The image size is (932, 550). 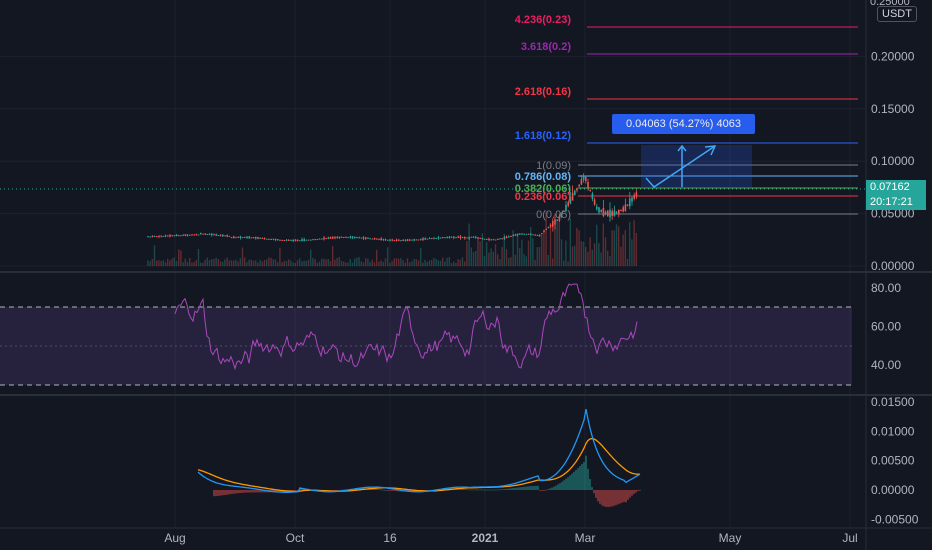 I want to click on rsi-axis: 80.00 60.00 40.00, so click(x=886, y=326).